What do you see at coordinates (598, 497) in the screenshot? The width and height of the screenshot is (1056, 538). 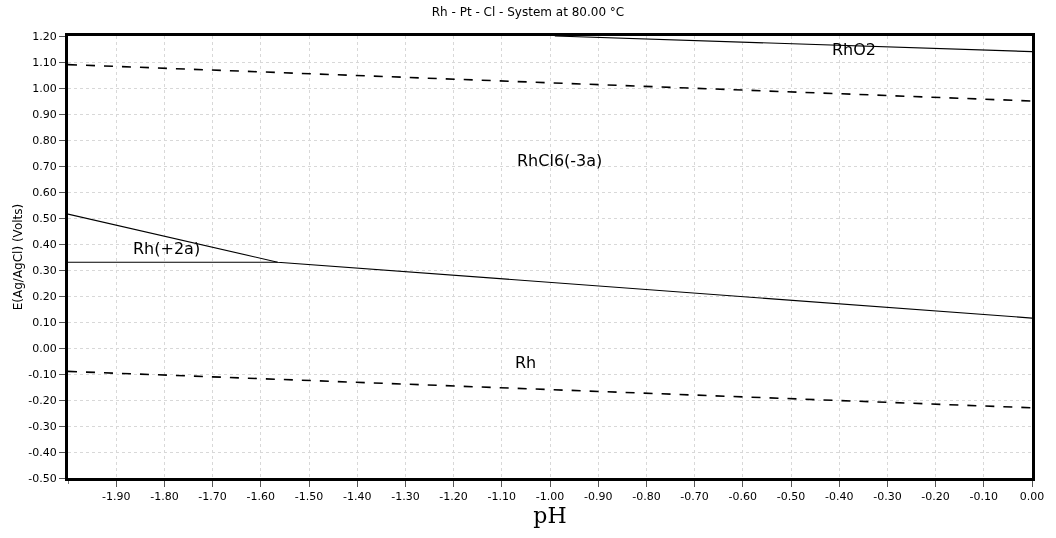 I see `x-tick-label: -0.90` at bounding box center [598, 497].